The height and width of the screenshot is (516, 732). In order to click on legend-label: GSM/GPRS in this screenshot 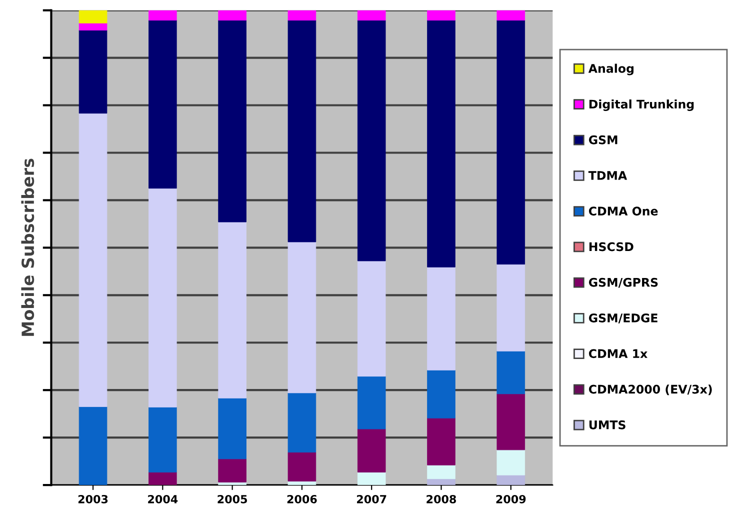, I will do `click(623, 283)`.